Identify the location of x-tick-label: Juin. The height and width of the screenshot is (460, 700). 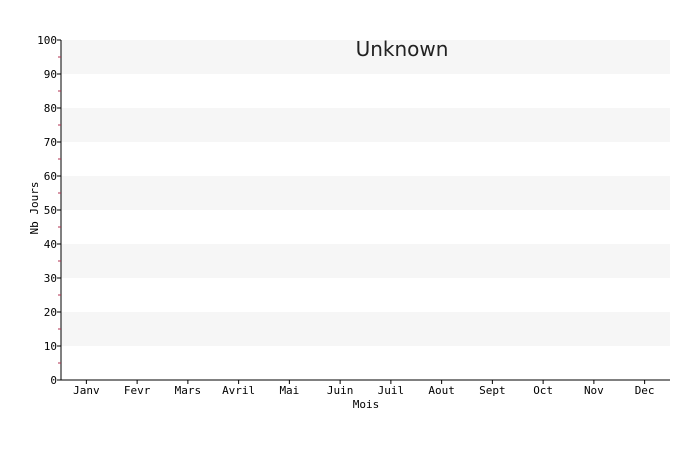
(340, 390).